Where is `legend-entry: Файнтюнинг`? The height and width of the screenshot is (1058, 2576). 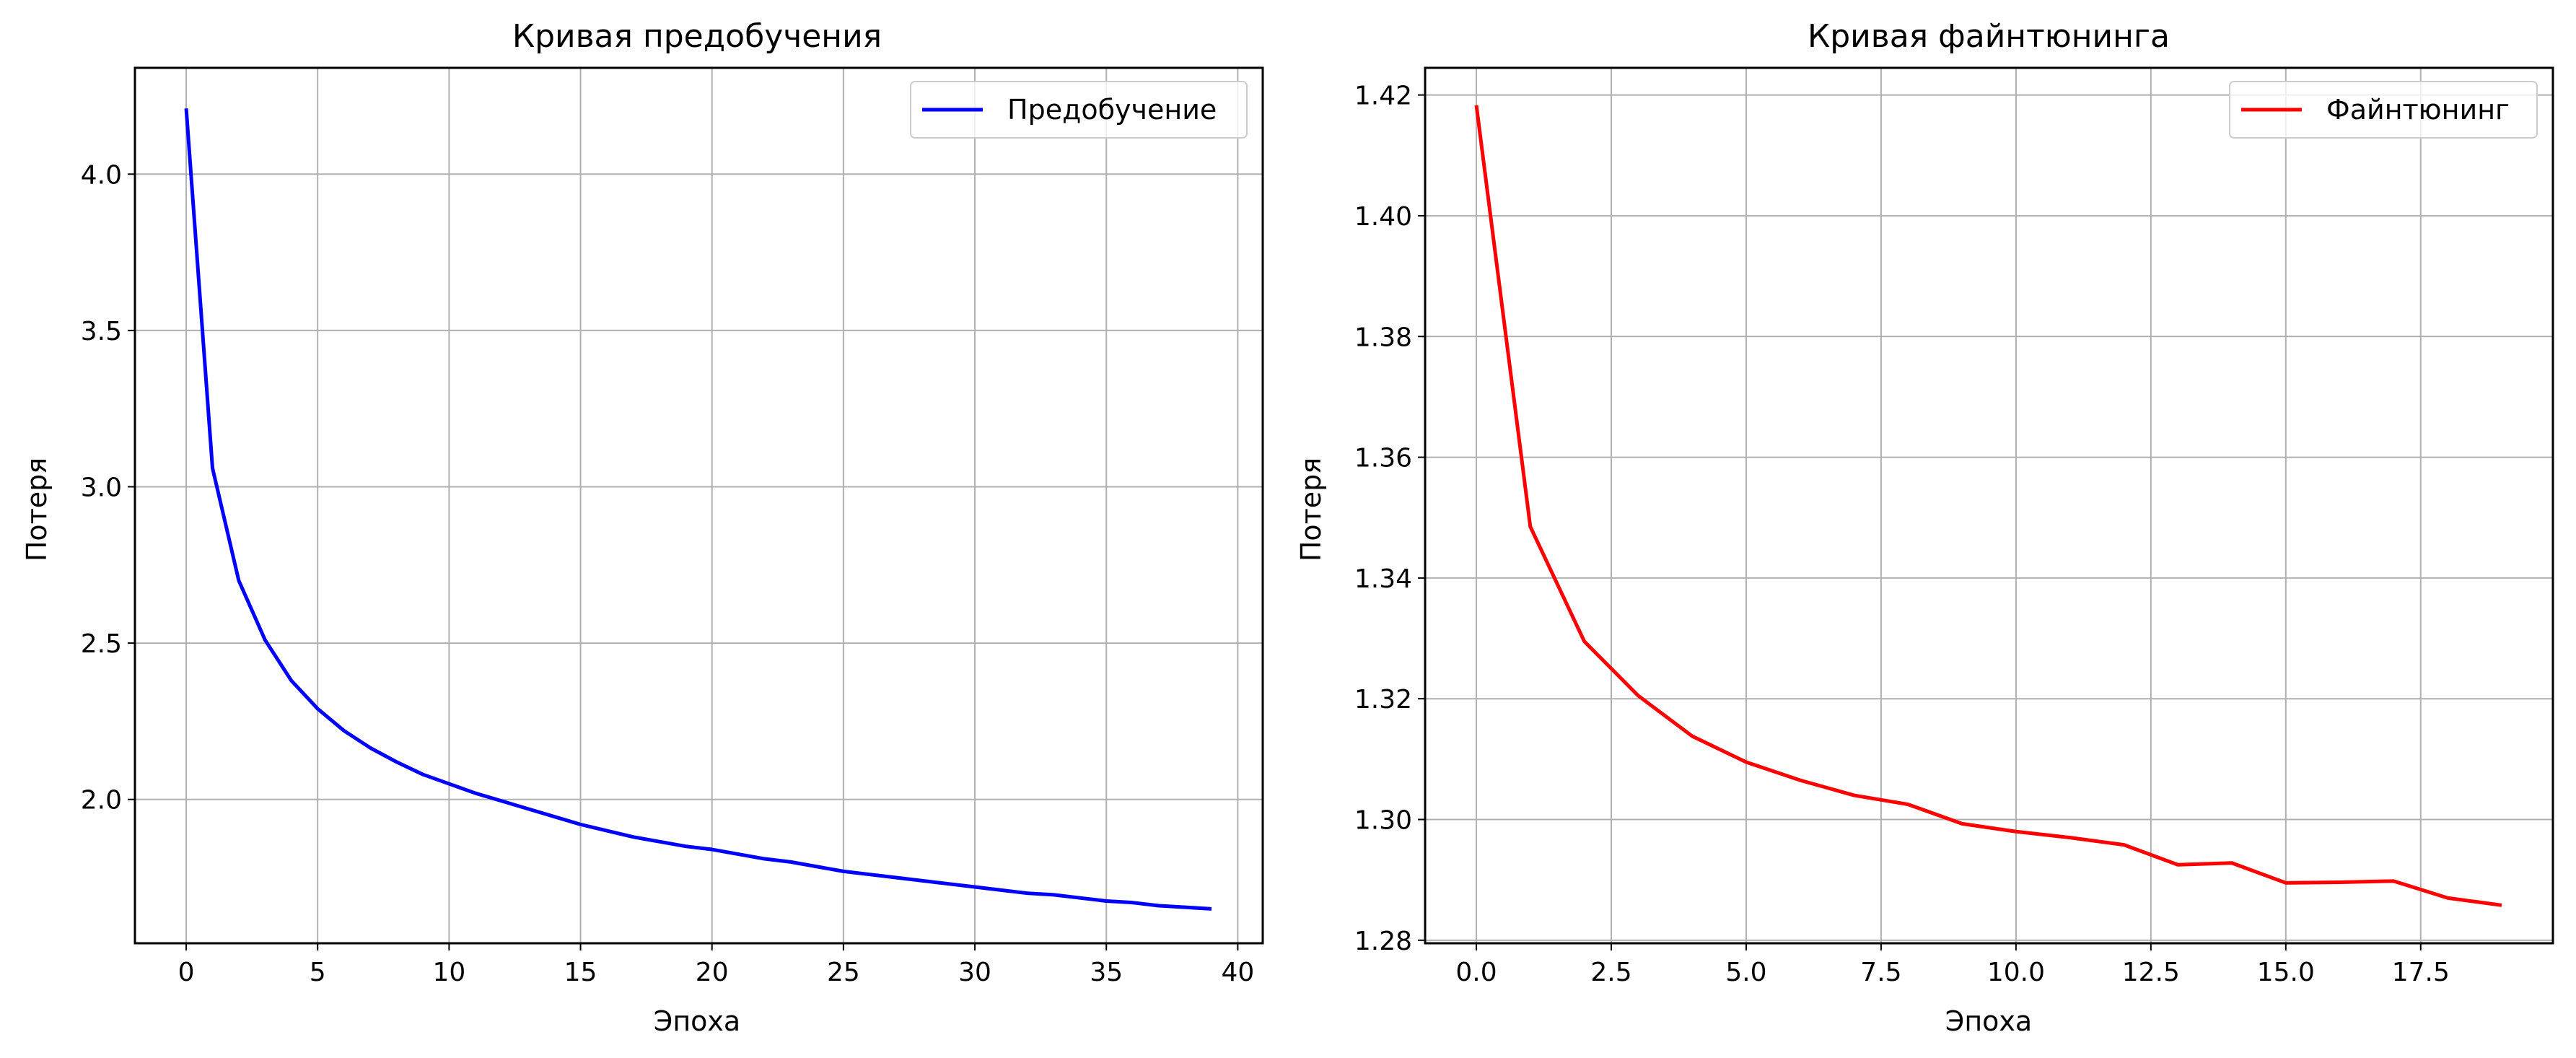 legend-entry: Файнтюнинг is located at coordinates (2418, 110).